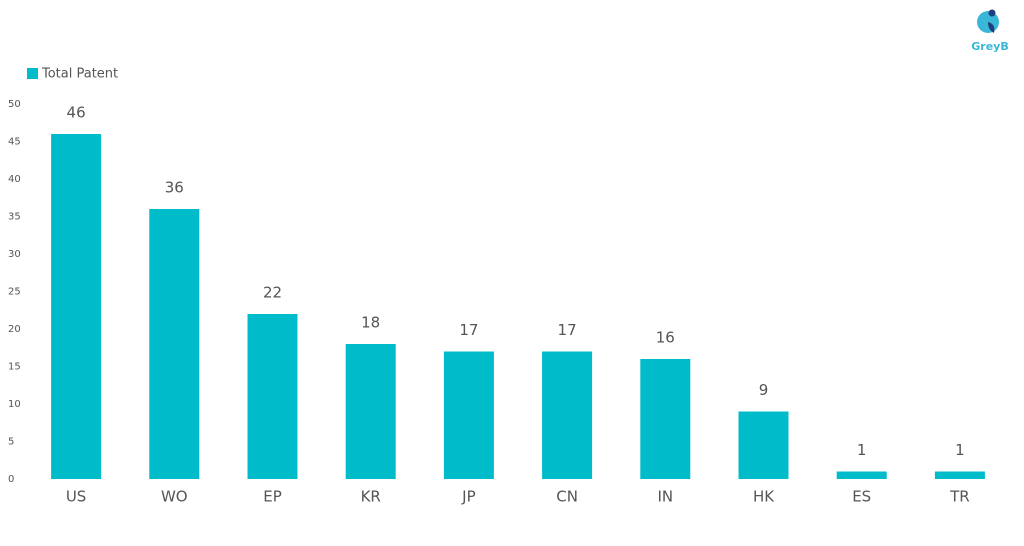 This screenshot has width=1024, height=546. I want to click on y-tick-label: 0, so click(11, 479).